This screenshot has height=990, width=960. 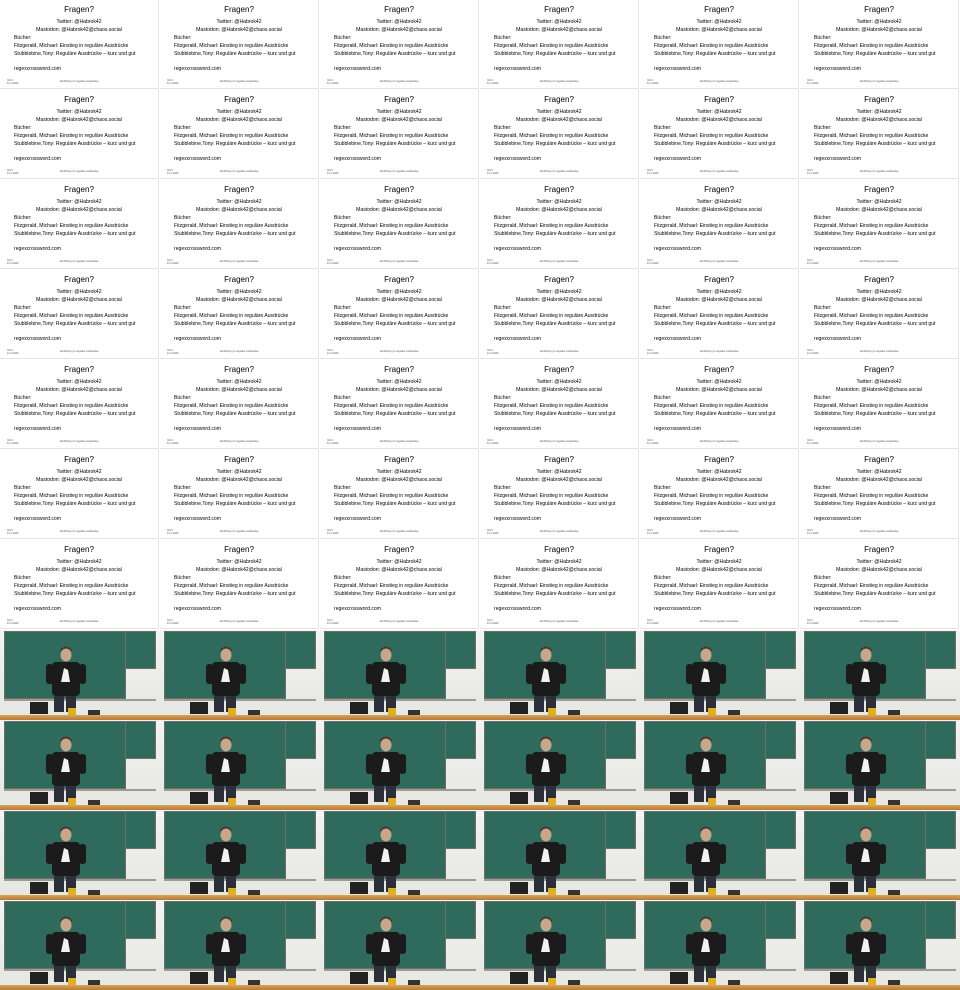 What do you see at coordinates (239, 570) in the screenshot?
I see `slide-mastodon: Mastodon: @Habrok42@chaos.social` at bounding box center [239, 570].